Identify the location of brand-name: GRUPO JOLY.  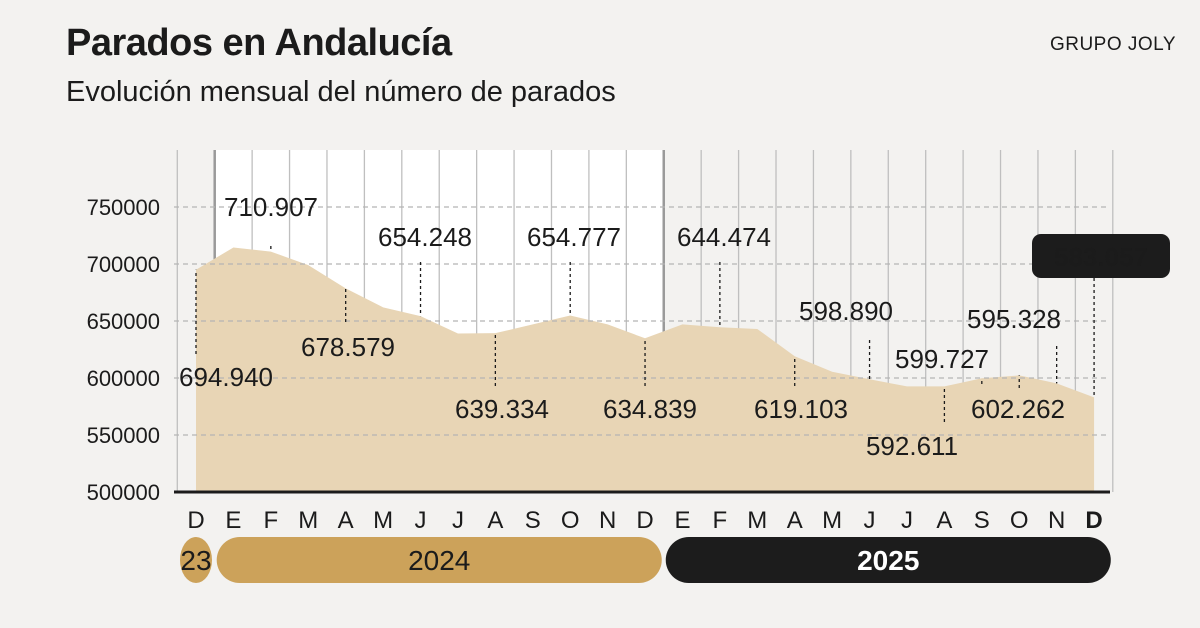
(1112, 44).